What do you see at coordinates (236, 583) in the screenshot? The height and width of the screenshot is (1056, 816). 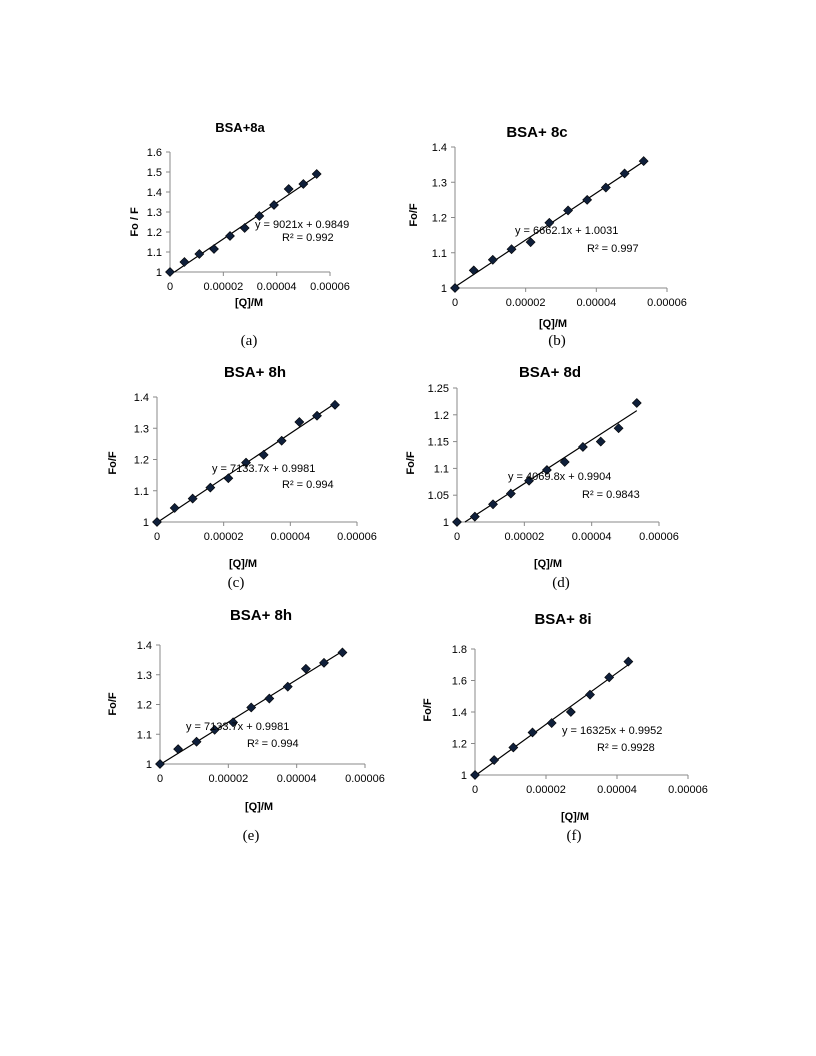 I see `caption-c: (c)` at bounding box center [236, 583].